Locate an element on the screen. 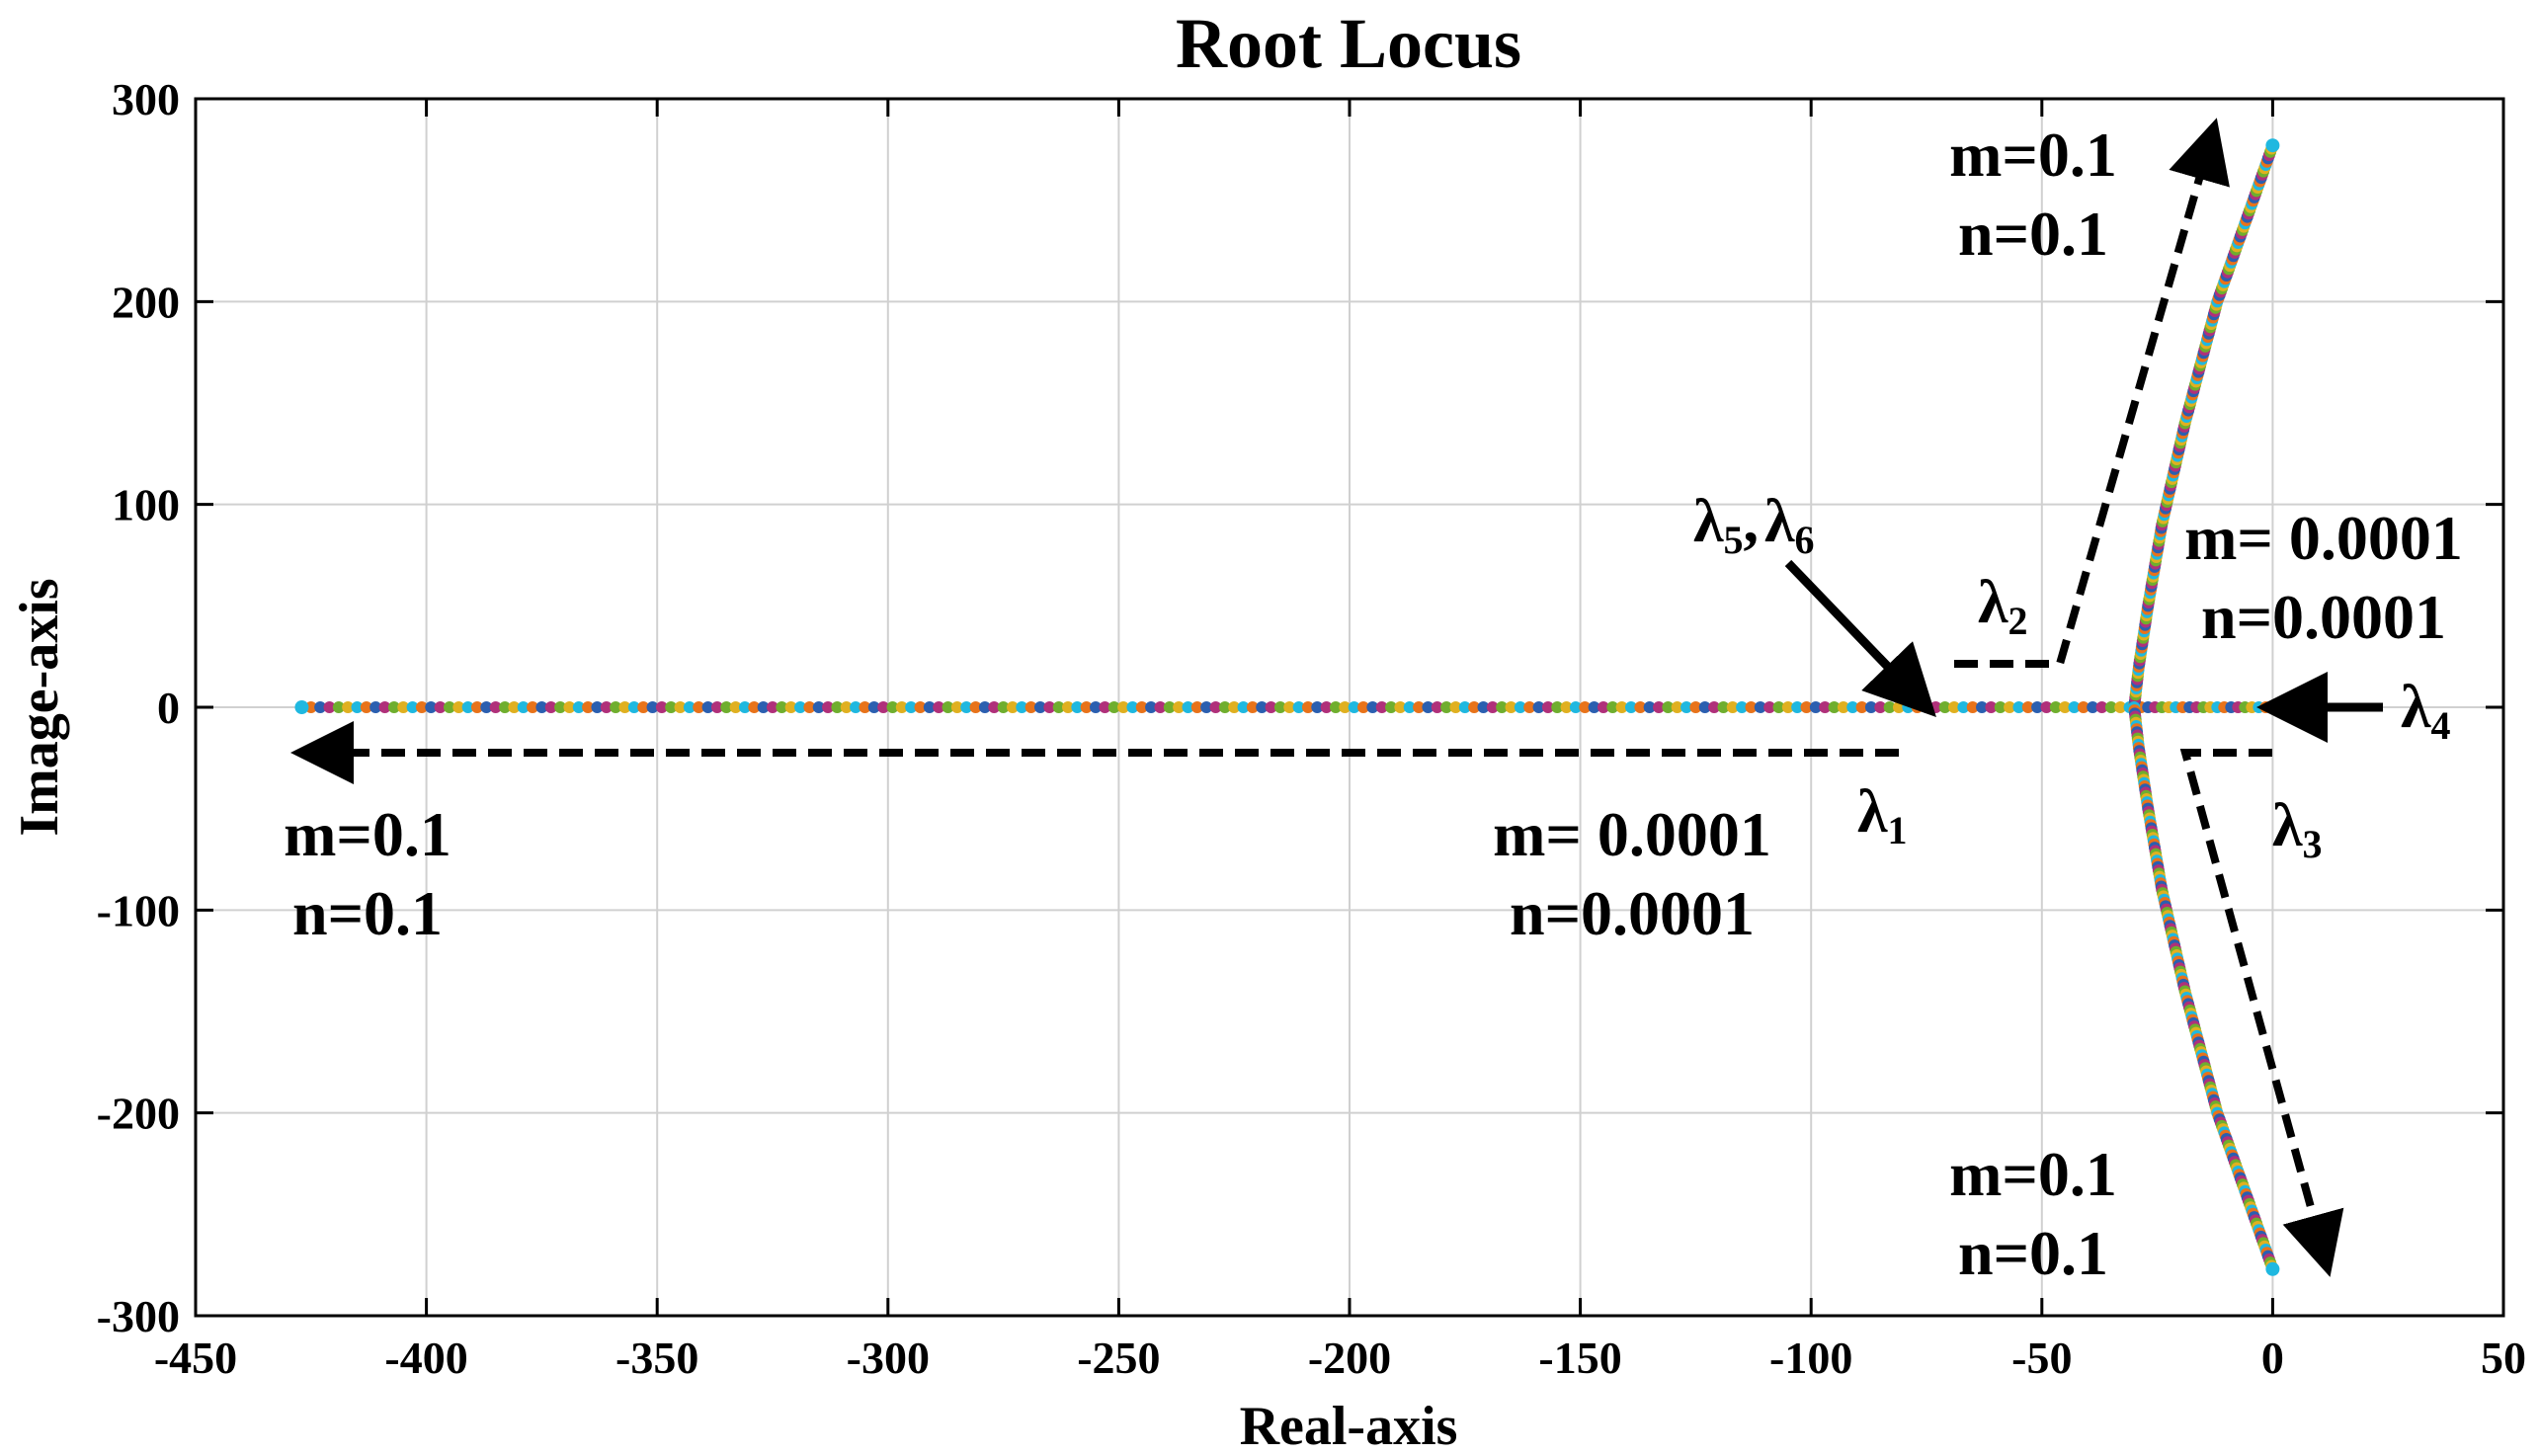 This screenshot has height=1456, width=2540. y-tick-label: 0 is located at coordinates (168, 708).